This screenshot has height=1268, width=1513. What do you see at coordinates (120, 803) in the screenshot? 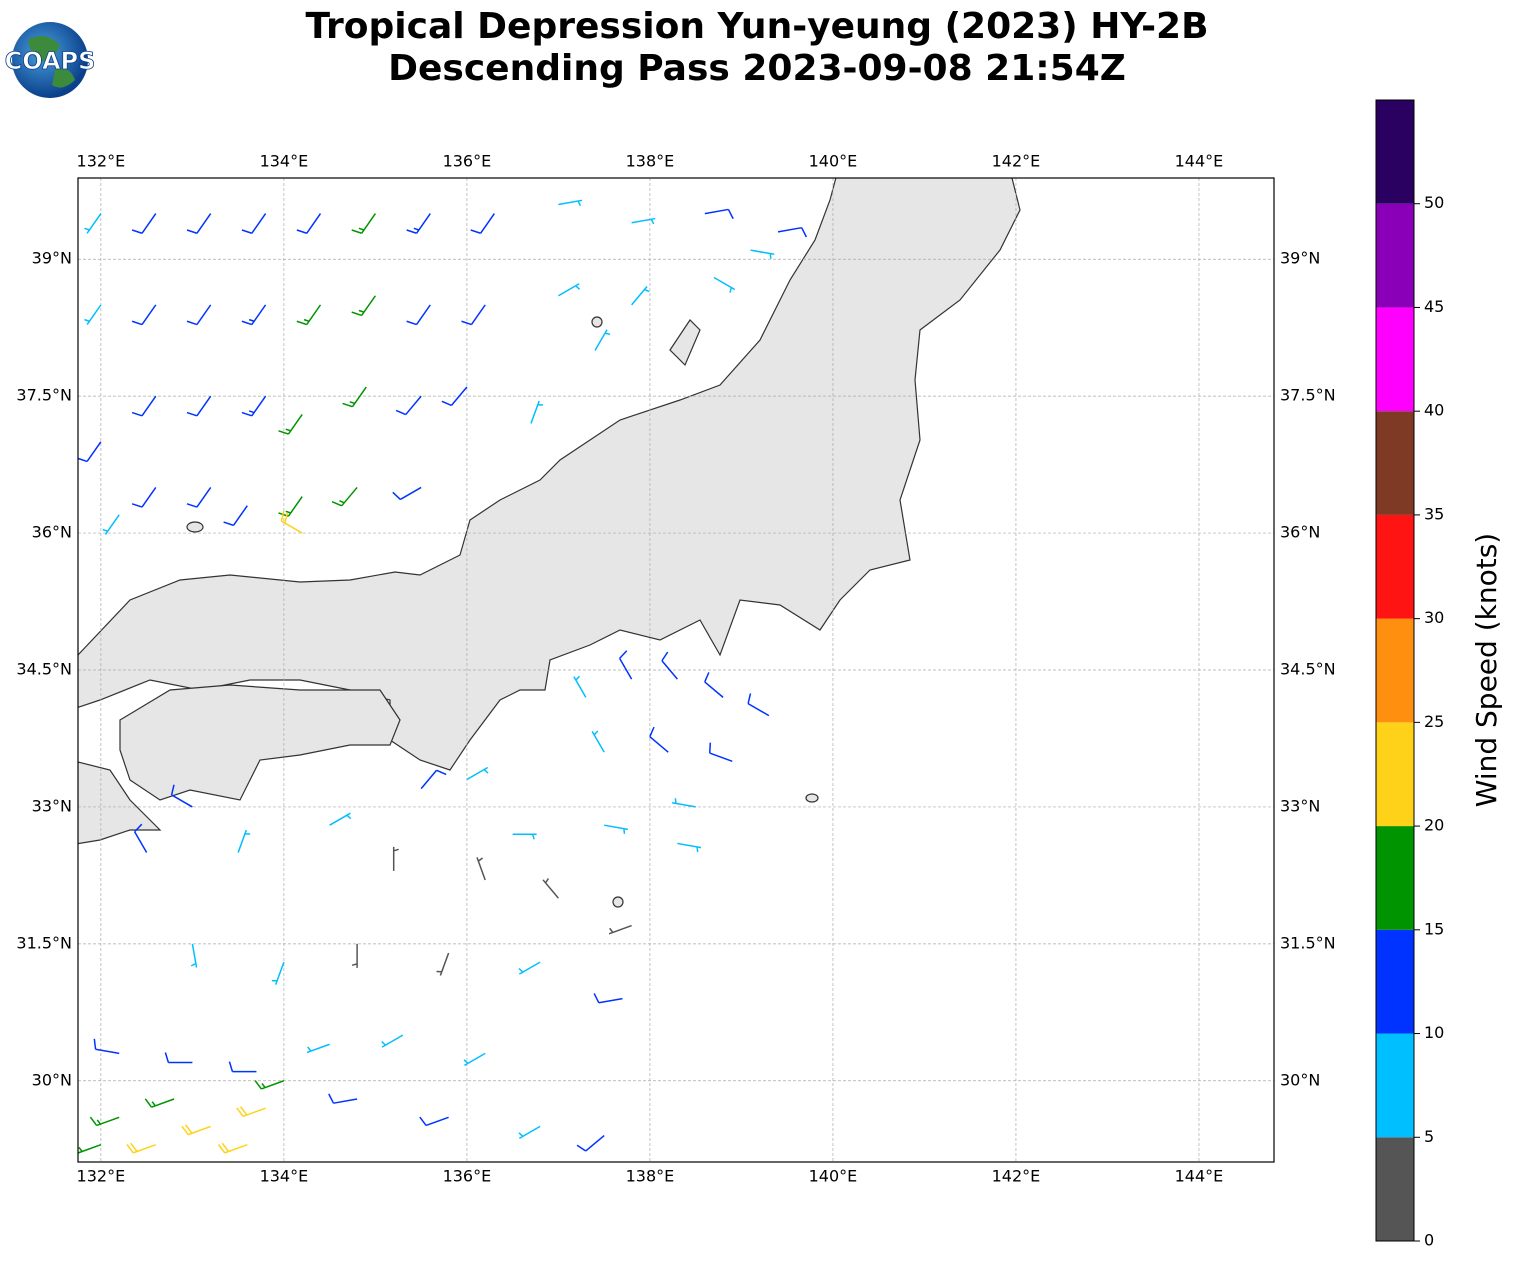
I see `kyushu` at bounding box center [120, 803].